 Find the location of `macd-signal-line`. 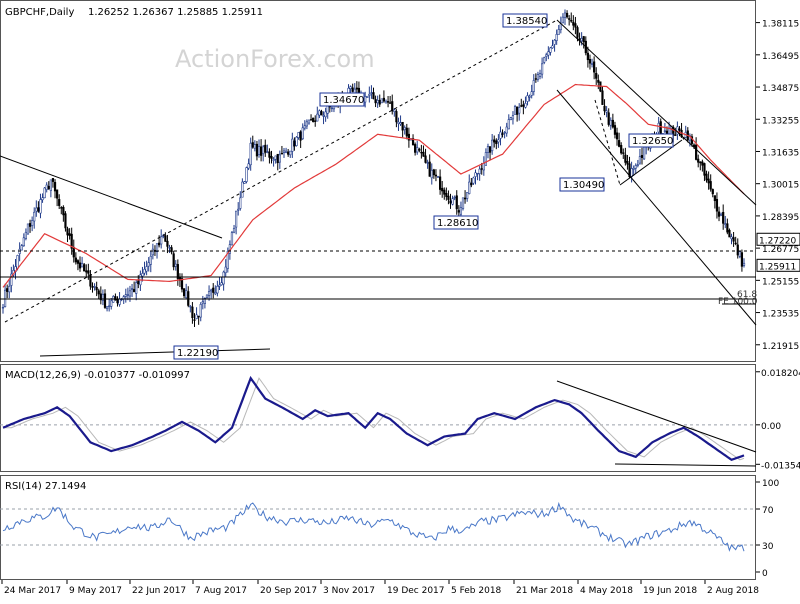

macd-signal-line is located at coordinates (374, 419).